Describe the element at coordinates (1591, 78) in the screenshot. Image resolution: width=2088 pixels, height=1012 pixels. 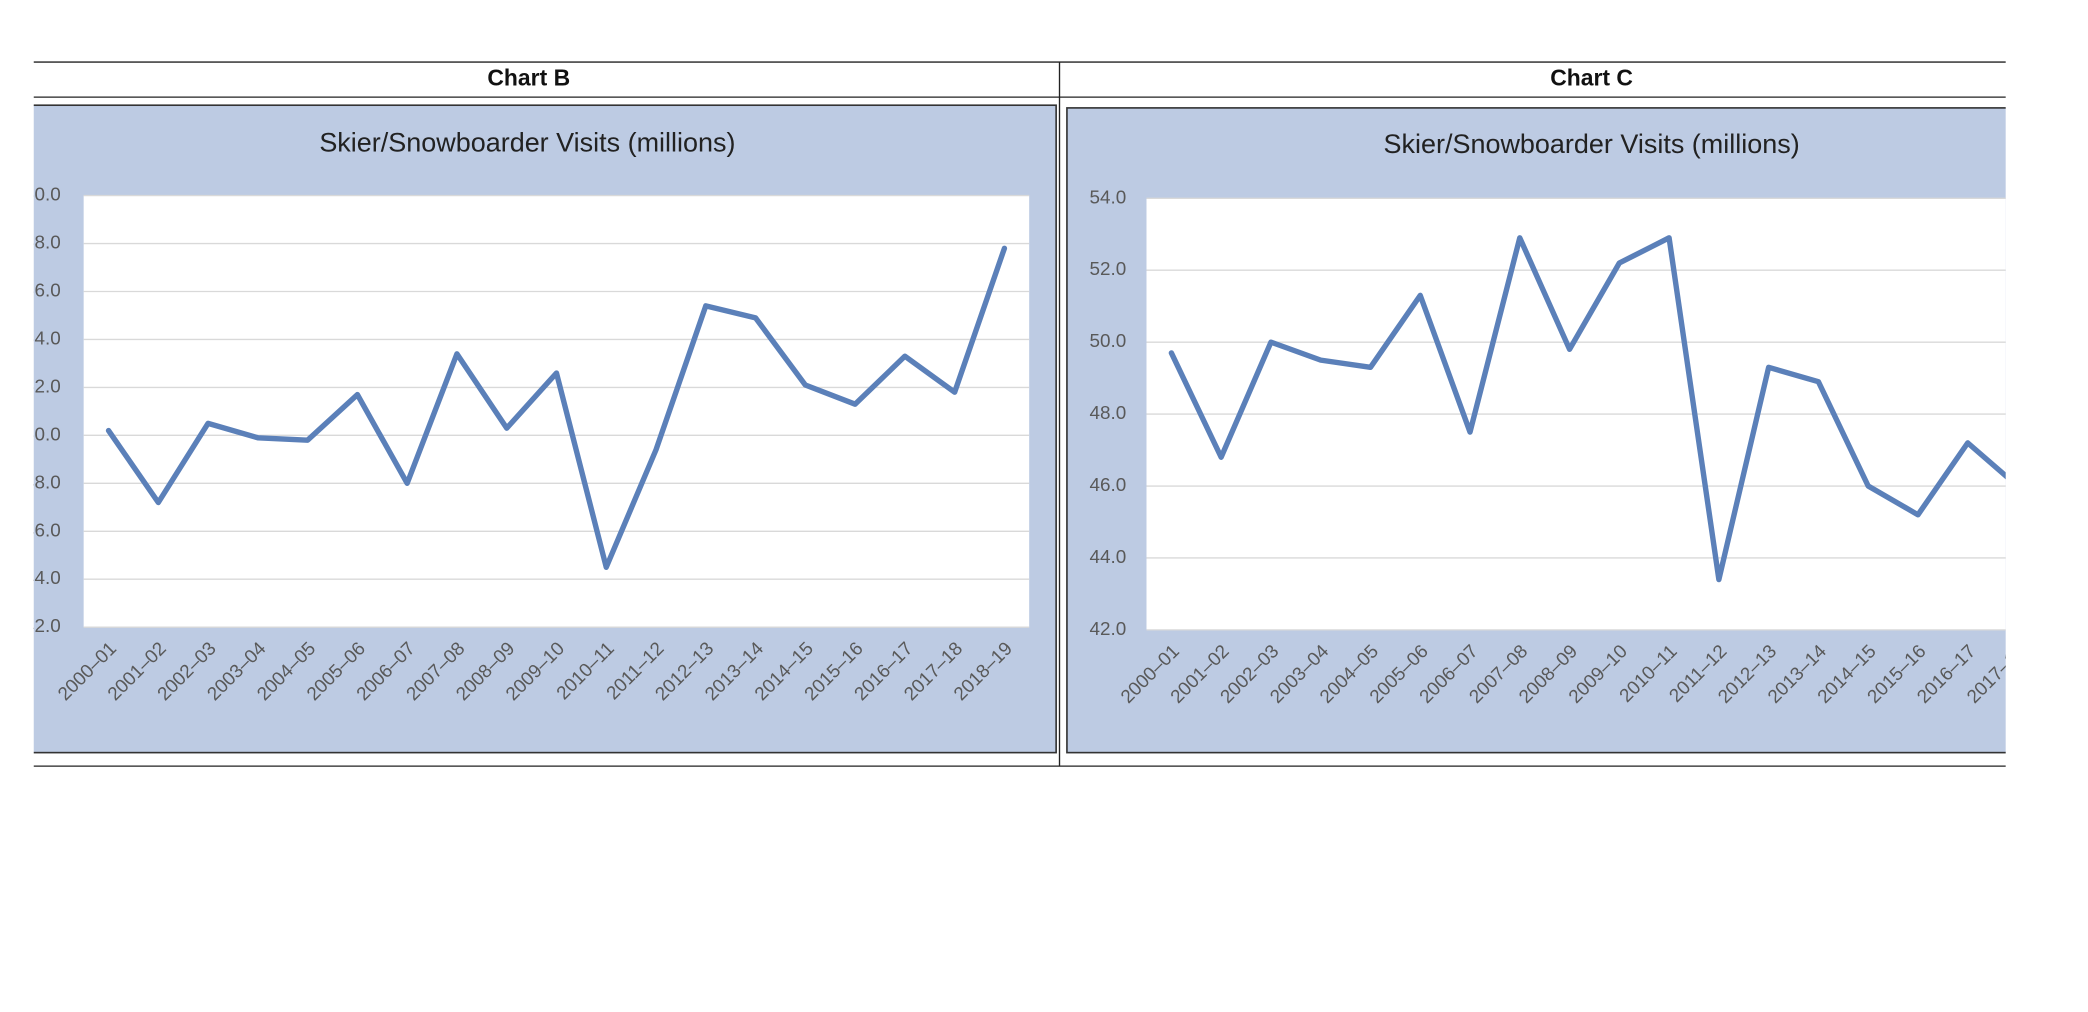
I see `table-header: Chart C` at that location.